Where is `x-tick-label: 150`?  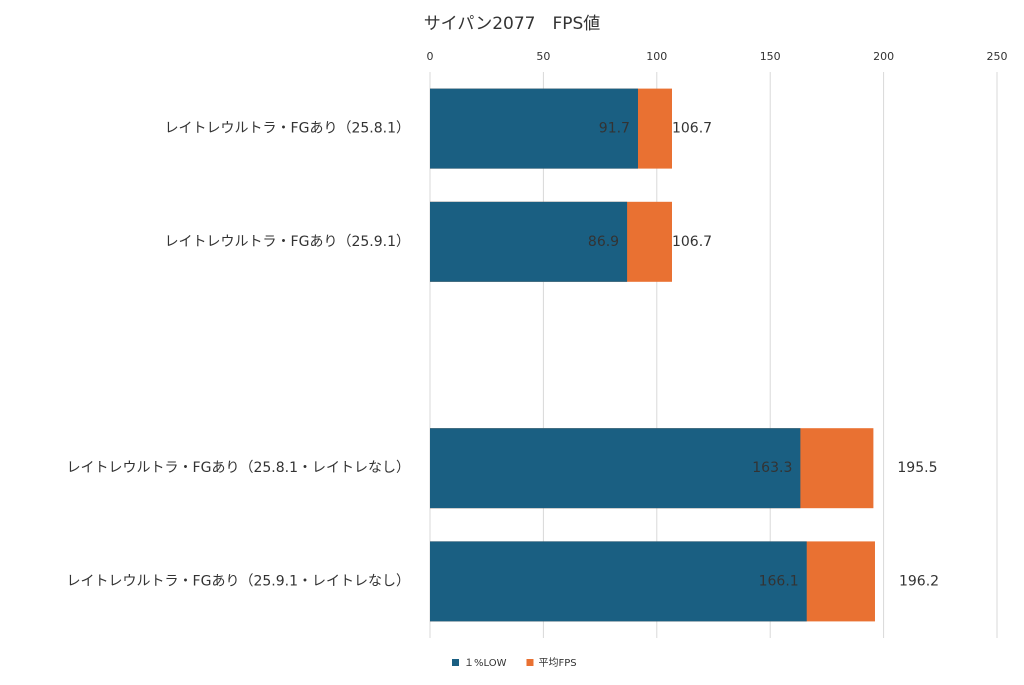
x-tick-label: 150 is located at coordinates (770, 56).